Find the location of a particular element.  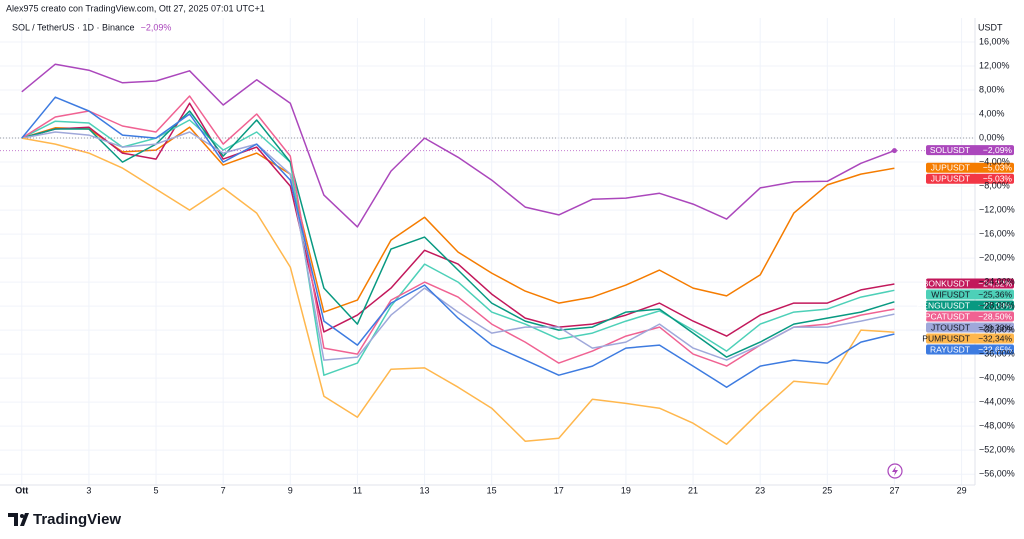

tag-value: −32,34% is located at coordinates (995, 338).